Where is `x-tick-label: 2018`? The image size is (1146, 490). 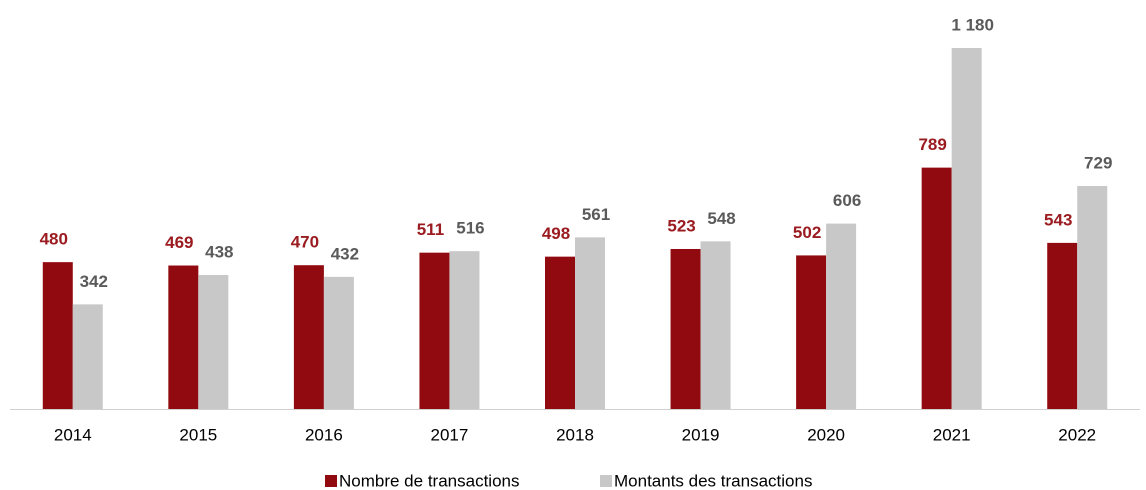 x-tick-label: 2018 is located at coordinates (575, 434).